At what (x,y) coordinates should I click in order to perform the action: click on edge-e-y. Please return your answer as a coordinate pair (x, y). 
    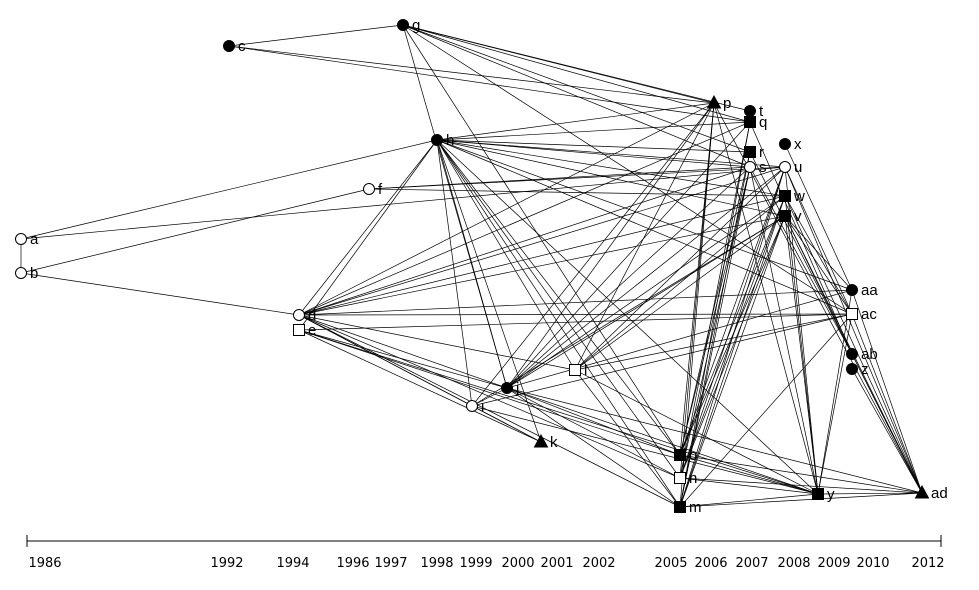
    Looking at the image, I should click on (558, 412).